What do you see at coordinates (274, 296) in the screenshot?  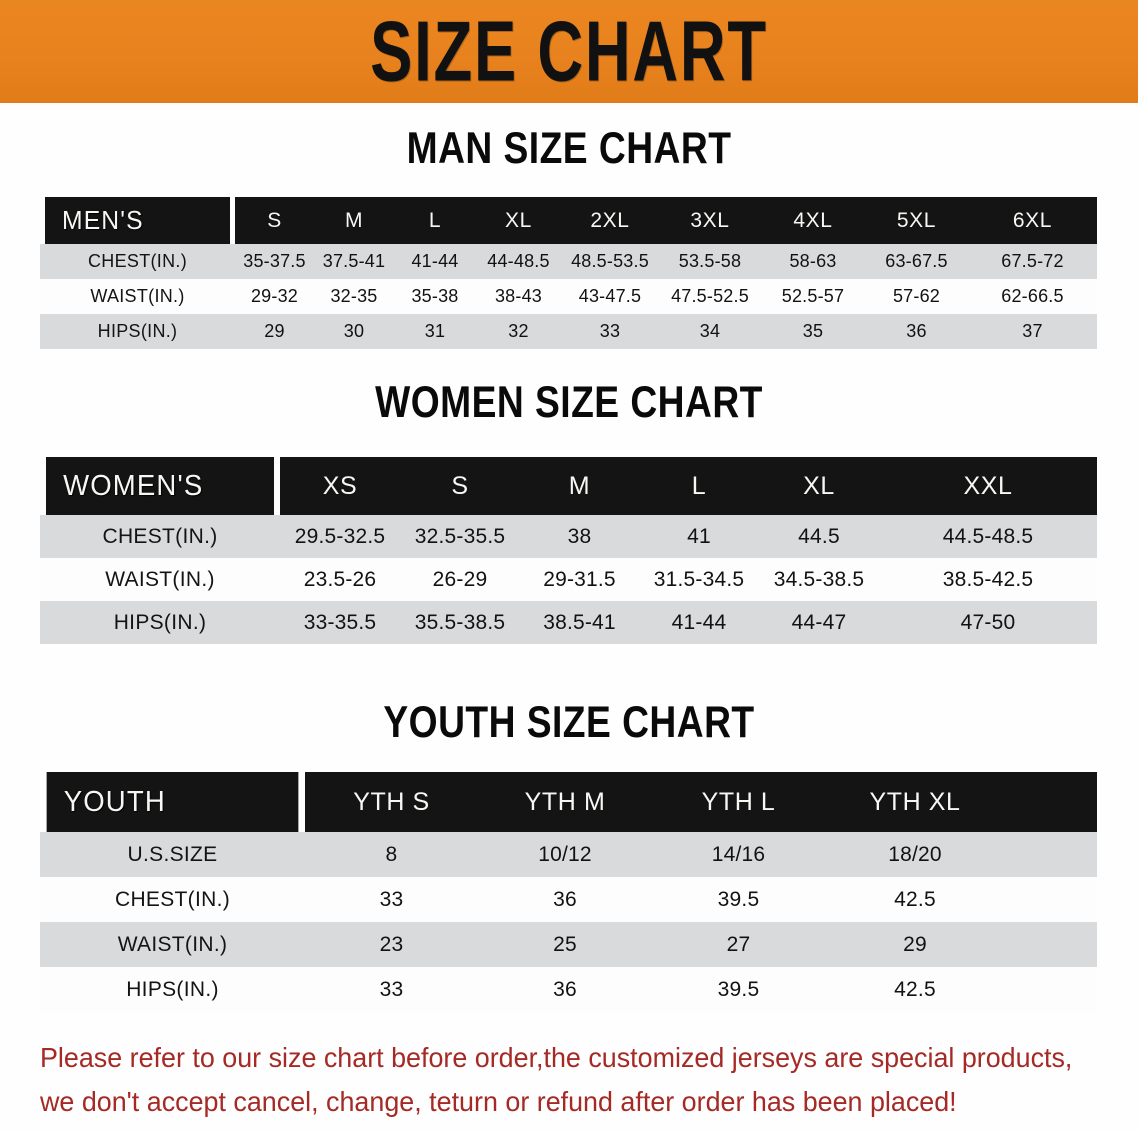 I see `man-cell-1-0: 29-32` at bounding box center [274, 296].